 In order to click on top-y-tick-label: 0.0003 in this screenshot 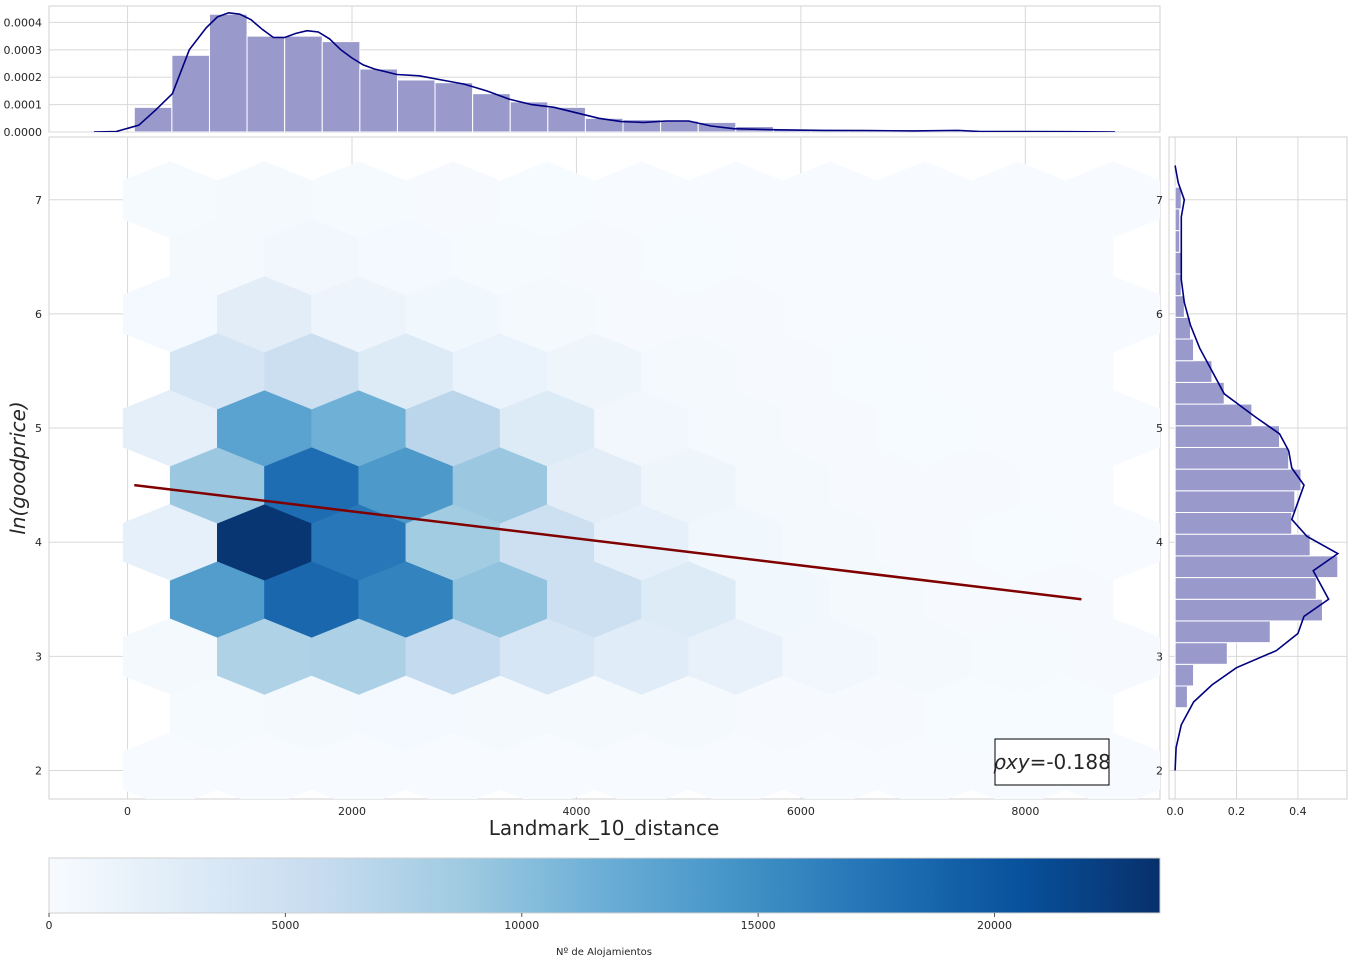, I will do `click(23, 50)`.